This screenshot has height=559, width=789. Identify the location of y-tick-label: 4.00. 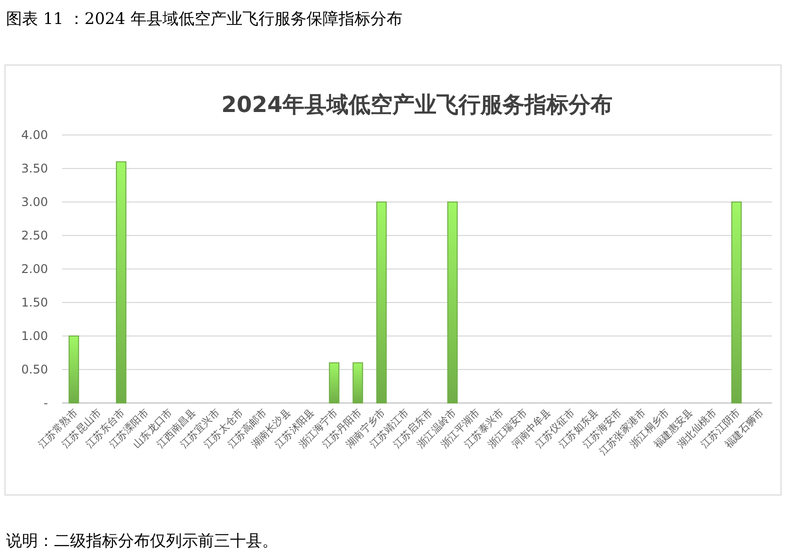
(34, 135).